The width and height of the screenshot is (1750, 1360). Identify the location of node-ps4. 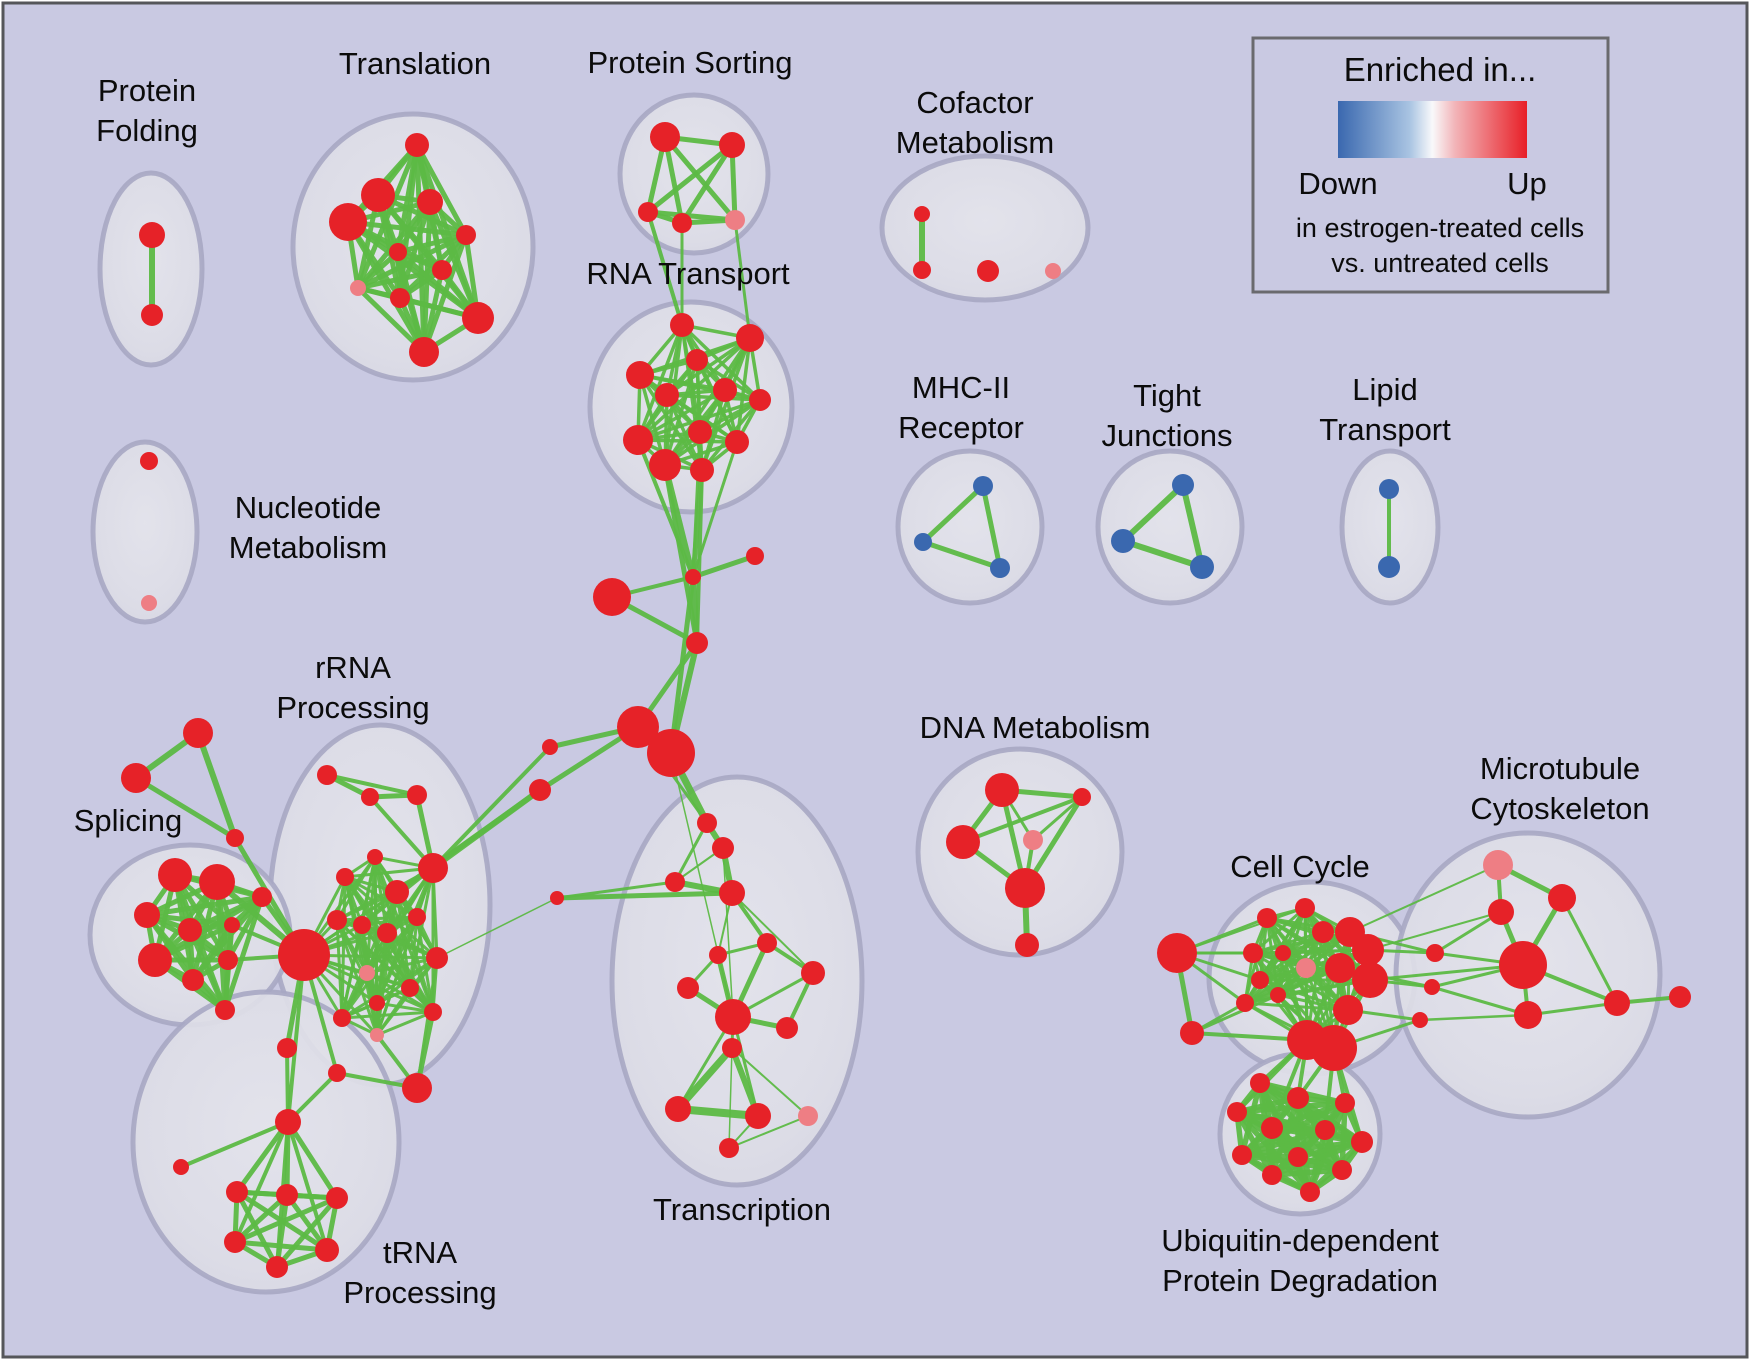
(682, 223).